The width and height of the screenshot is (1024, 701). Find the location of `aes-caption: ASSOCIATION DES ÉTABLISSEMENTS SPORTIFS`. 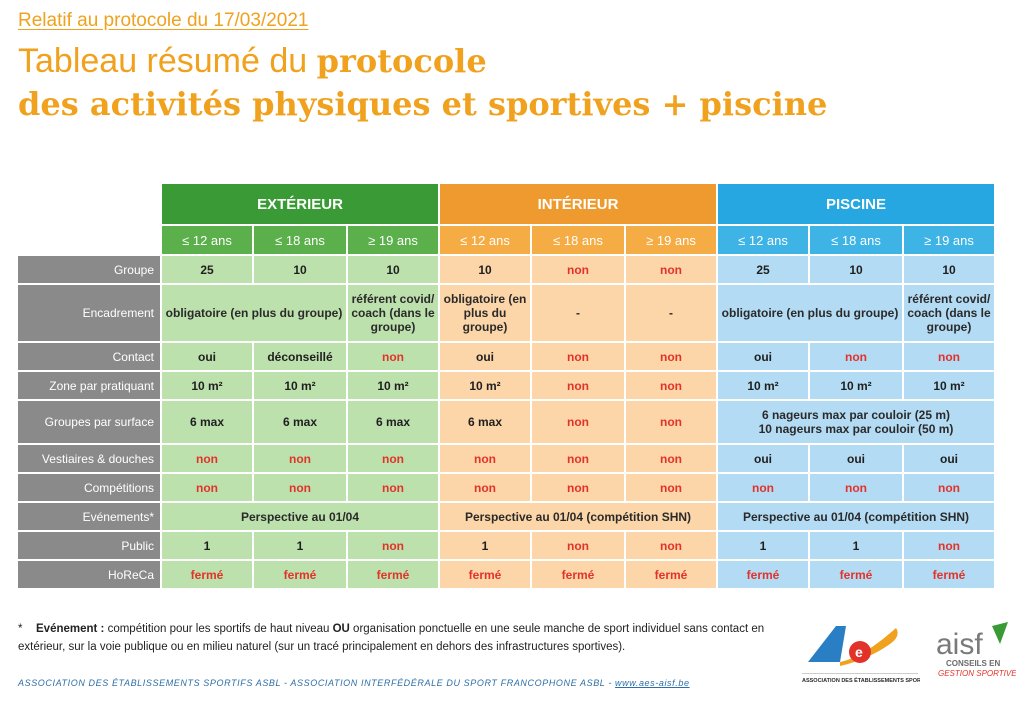

aes-caption: ASSOCIATION DES ÉTABLISSEMENTS SPORTIFS is located at coordinates (861, 680).